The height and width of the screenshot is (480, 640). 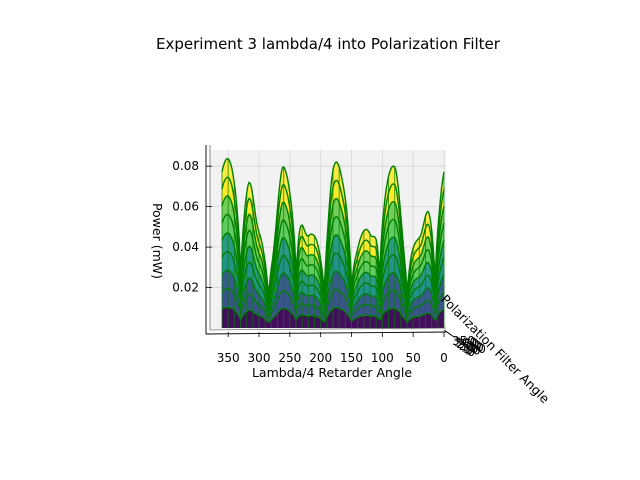 What do you see at coordinates (326, 333) in the screenshot?
I see `x-axis-line` at bounding box center [326, 333].